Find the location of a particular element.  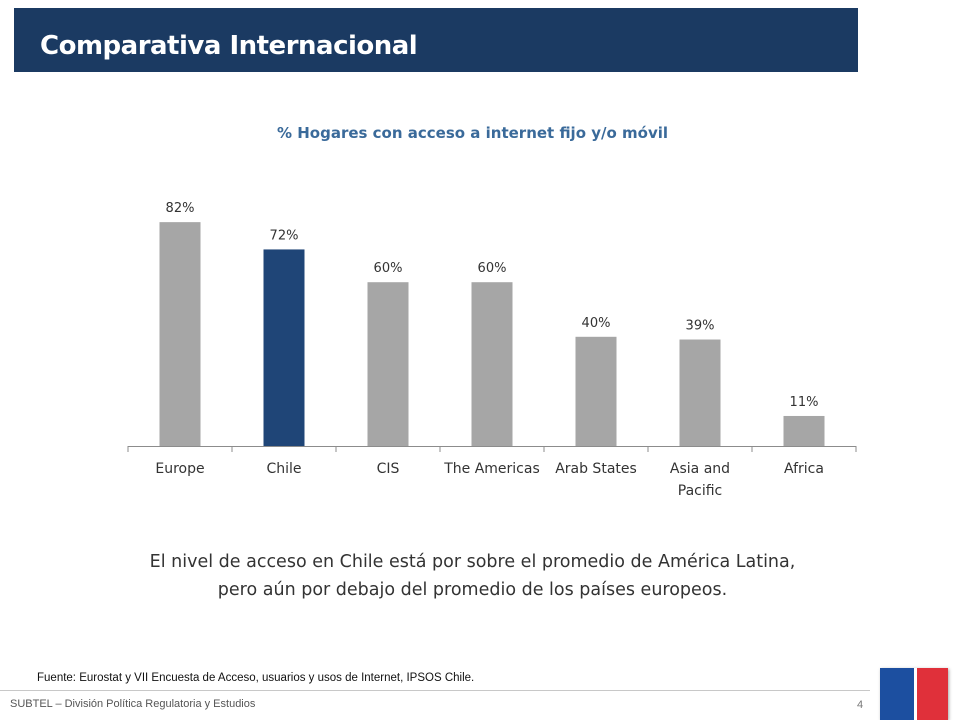

data-label: 11% is located at coordinates (804, 402).